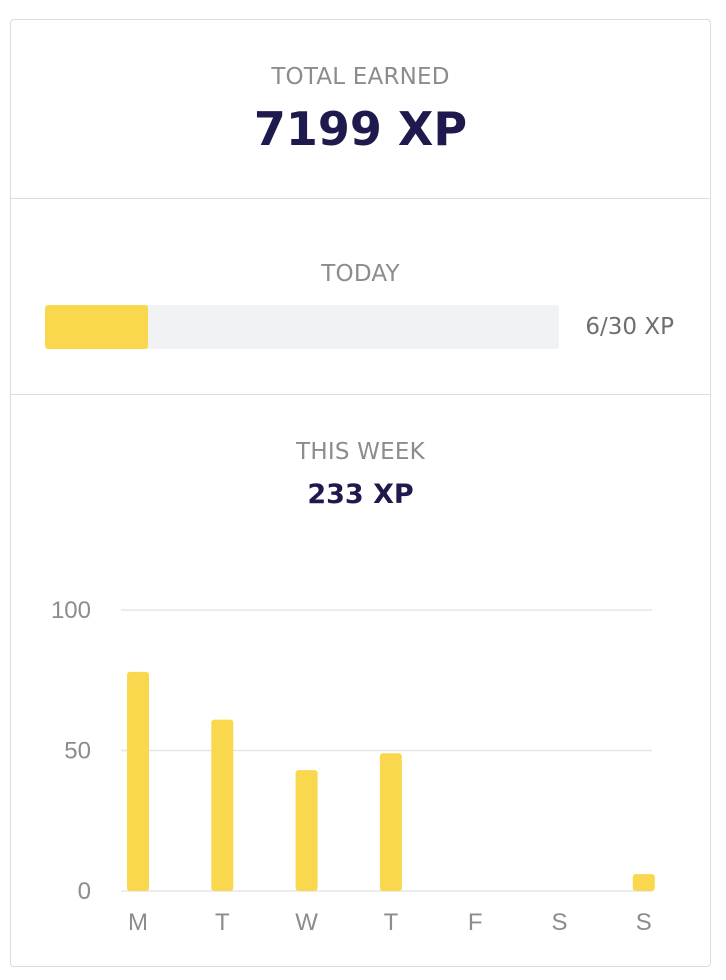  I want to click on x-tick-label: W, so click(306, 922).